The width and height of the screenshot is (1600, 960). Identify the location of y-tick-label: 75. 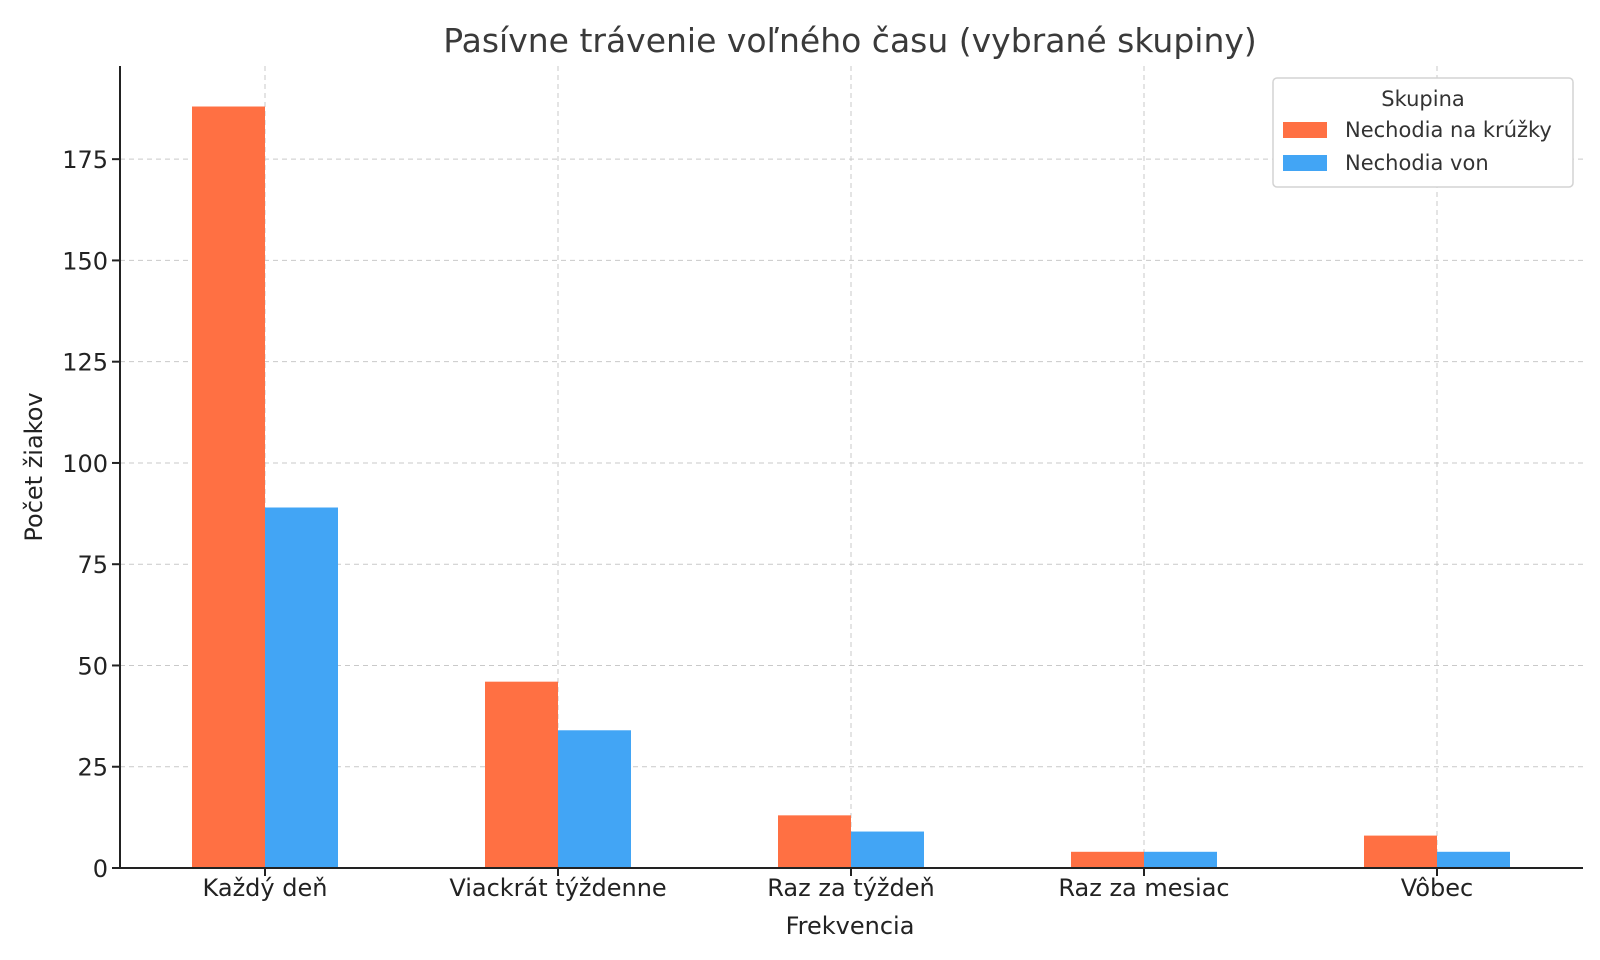
(92, 565).